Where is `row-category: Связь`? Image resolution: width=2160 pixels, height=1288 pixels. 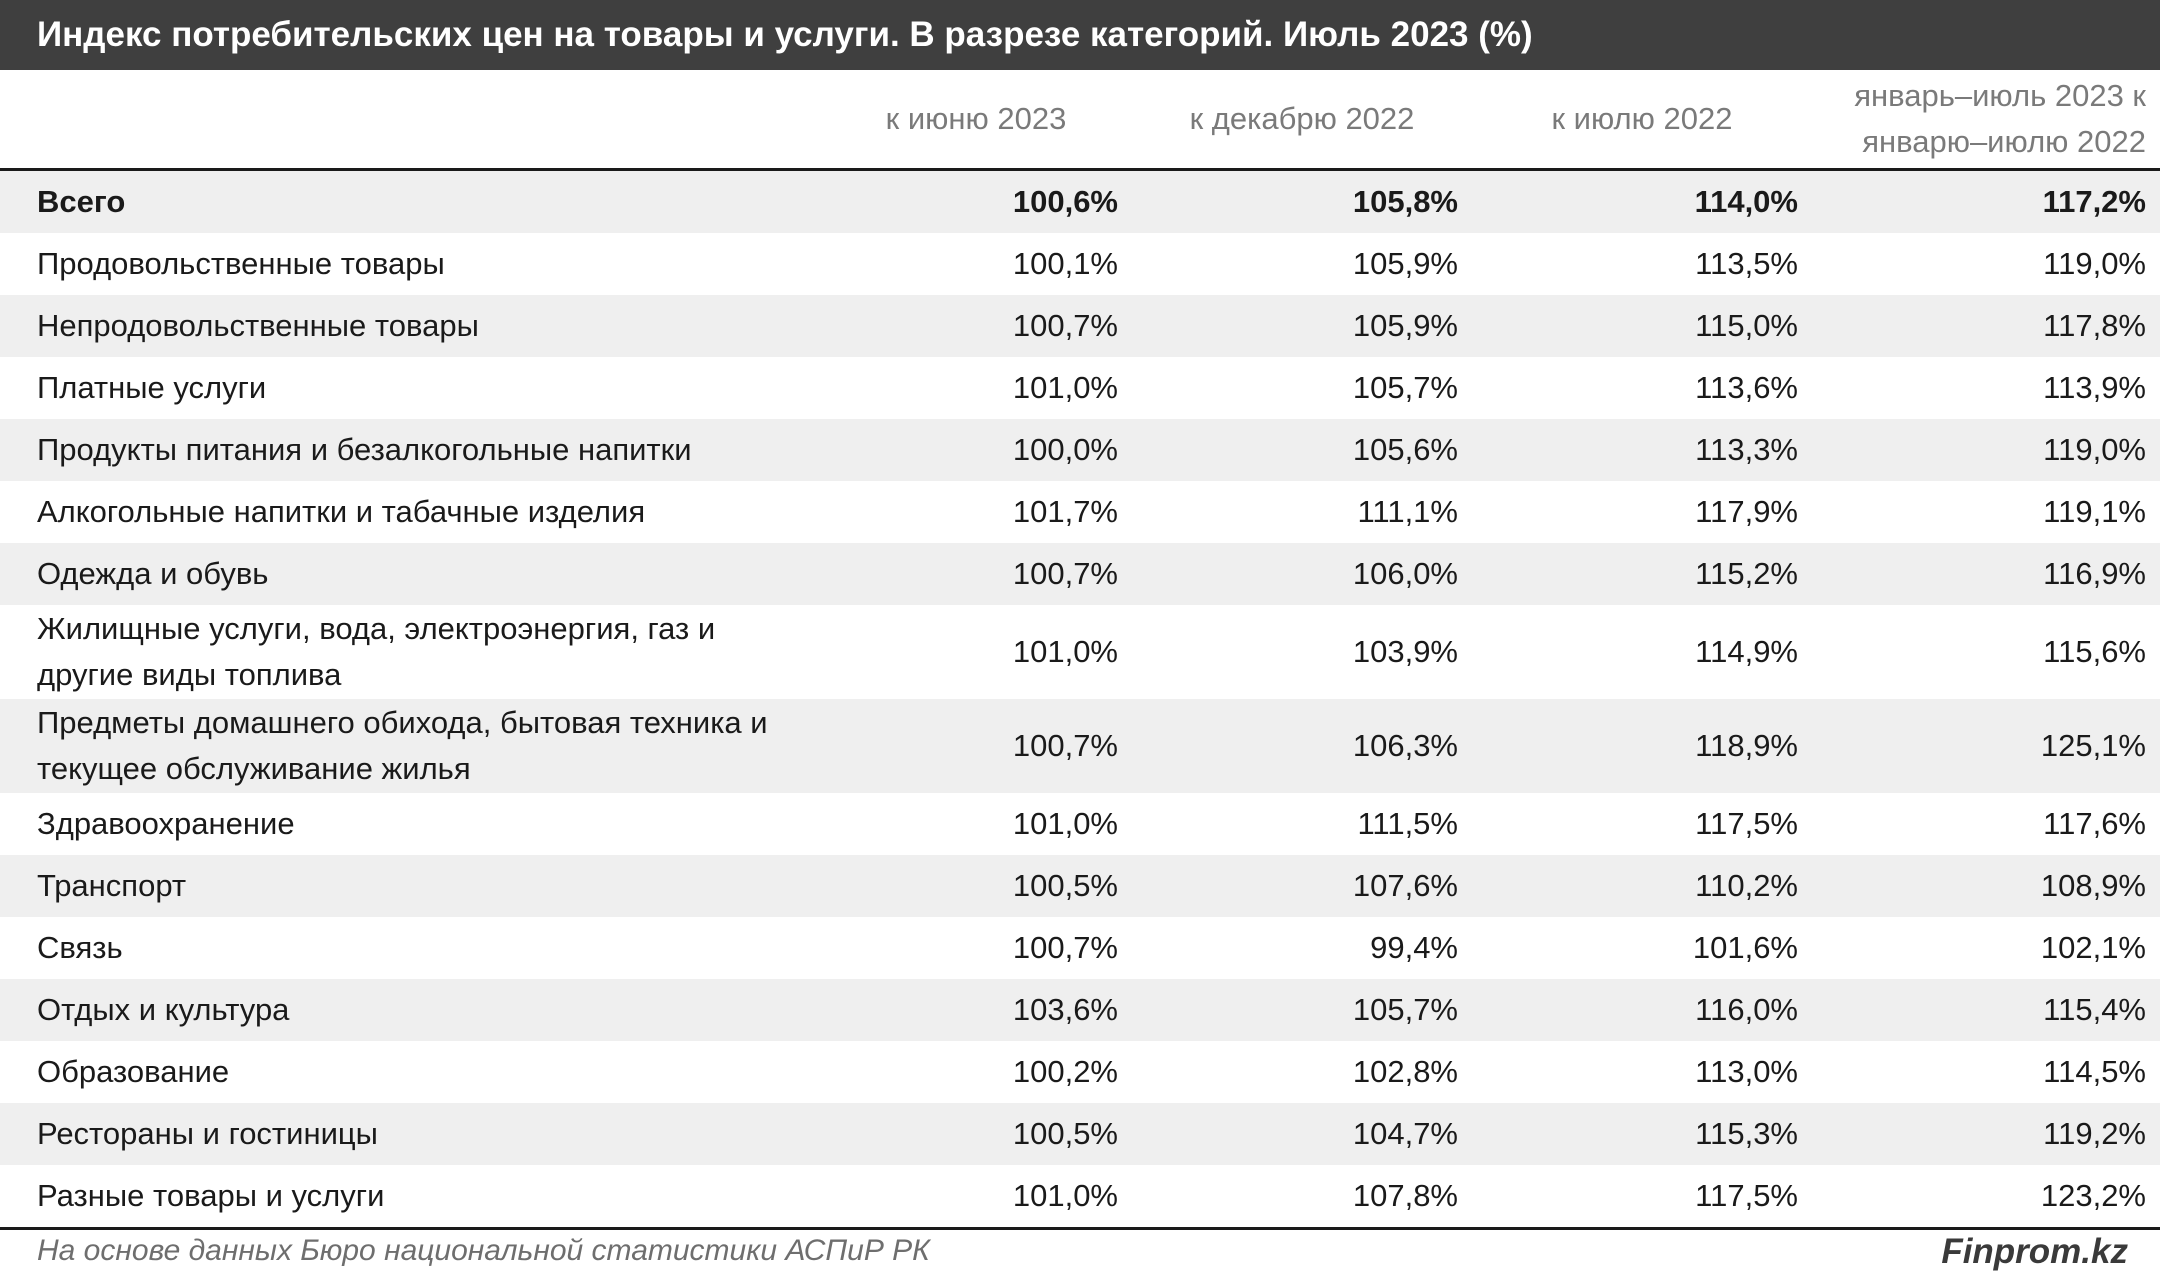
row-category: Связь is located at coordinates (80, 947).